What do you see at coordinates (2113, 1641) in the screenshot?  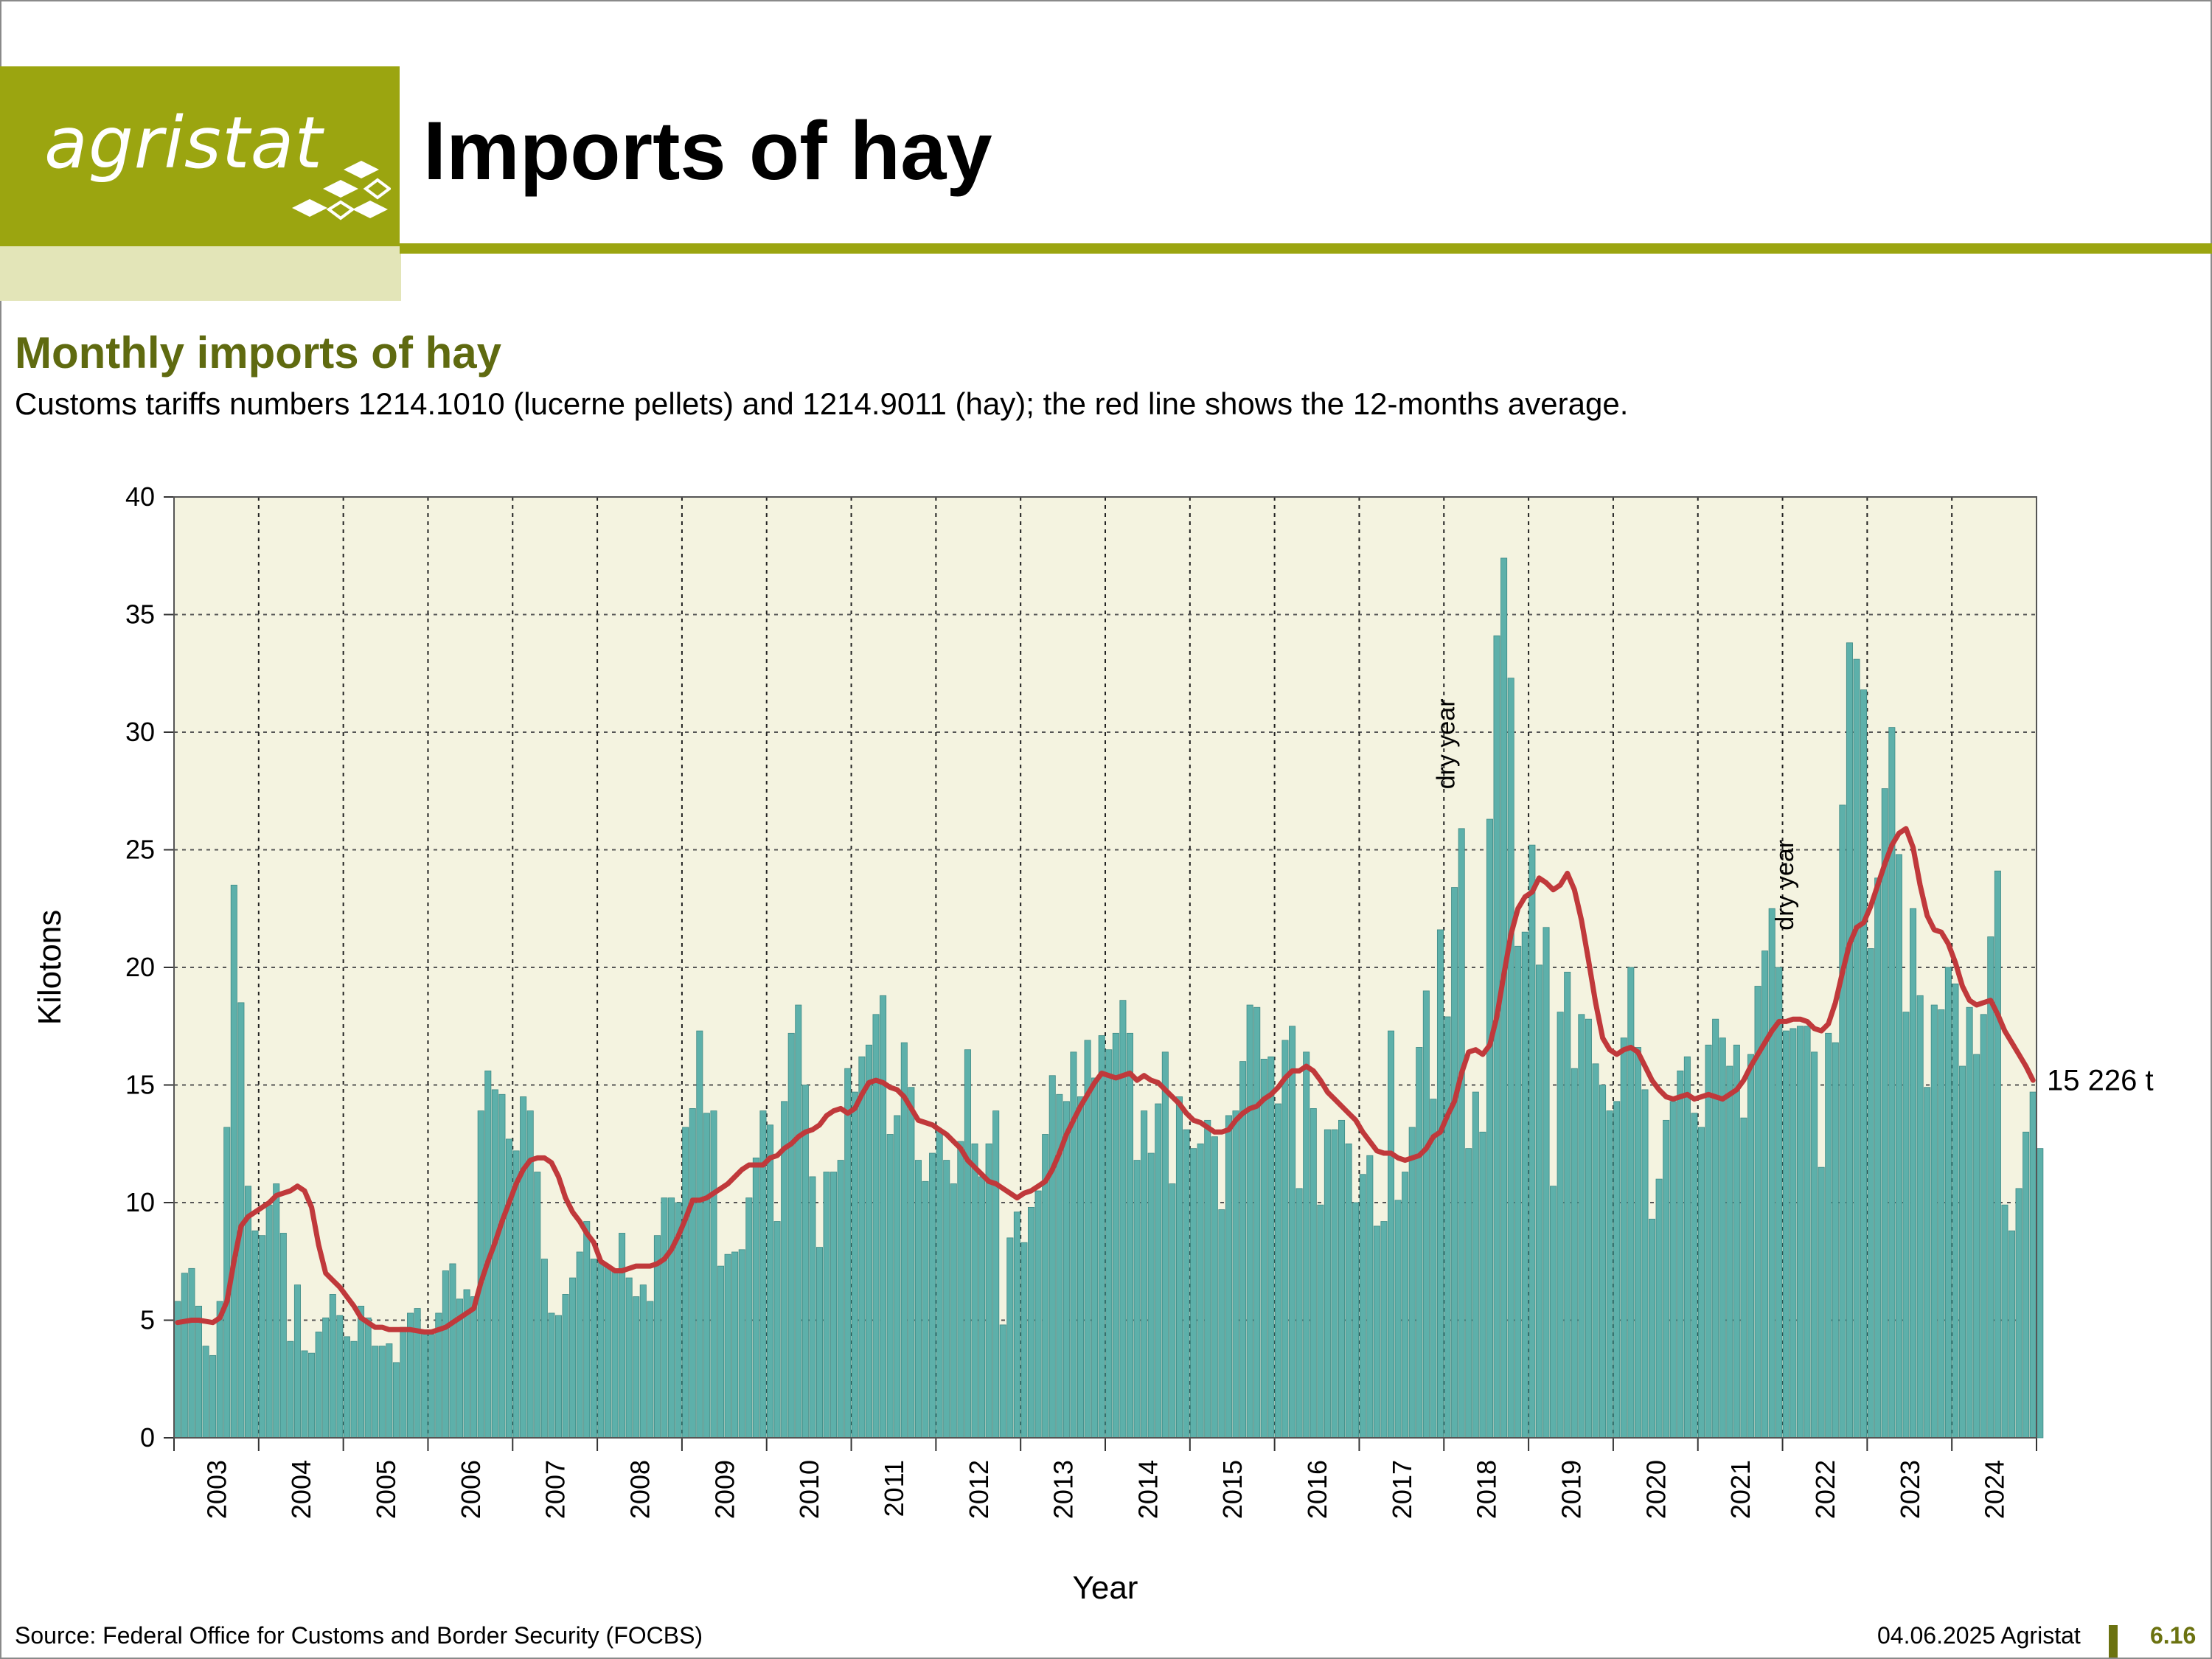 I see `footer-divider` at bounding box center [2113, 1641].